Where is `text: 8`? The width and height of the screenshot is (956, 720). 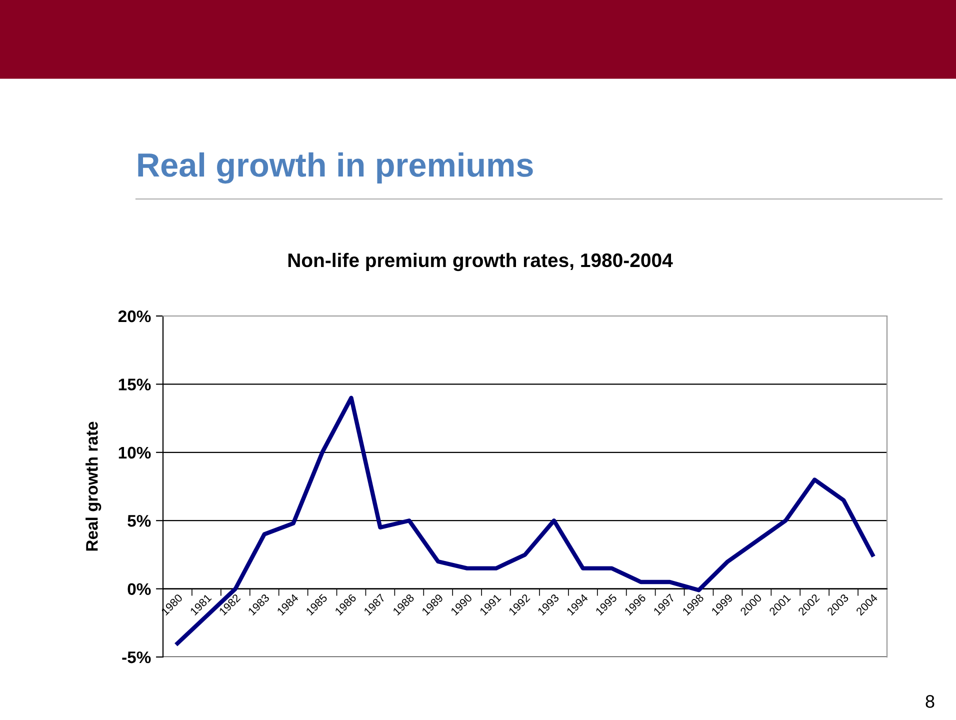
text: 8 is located at coordinates (930, 701).